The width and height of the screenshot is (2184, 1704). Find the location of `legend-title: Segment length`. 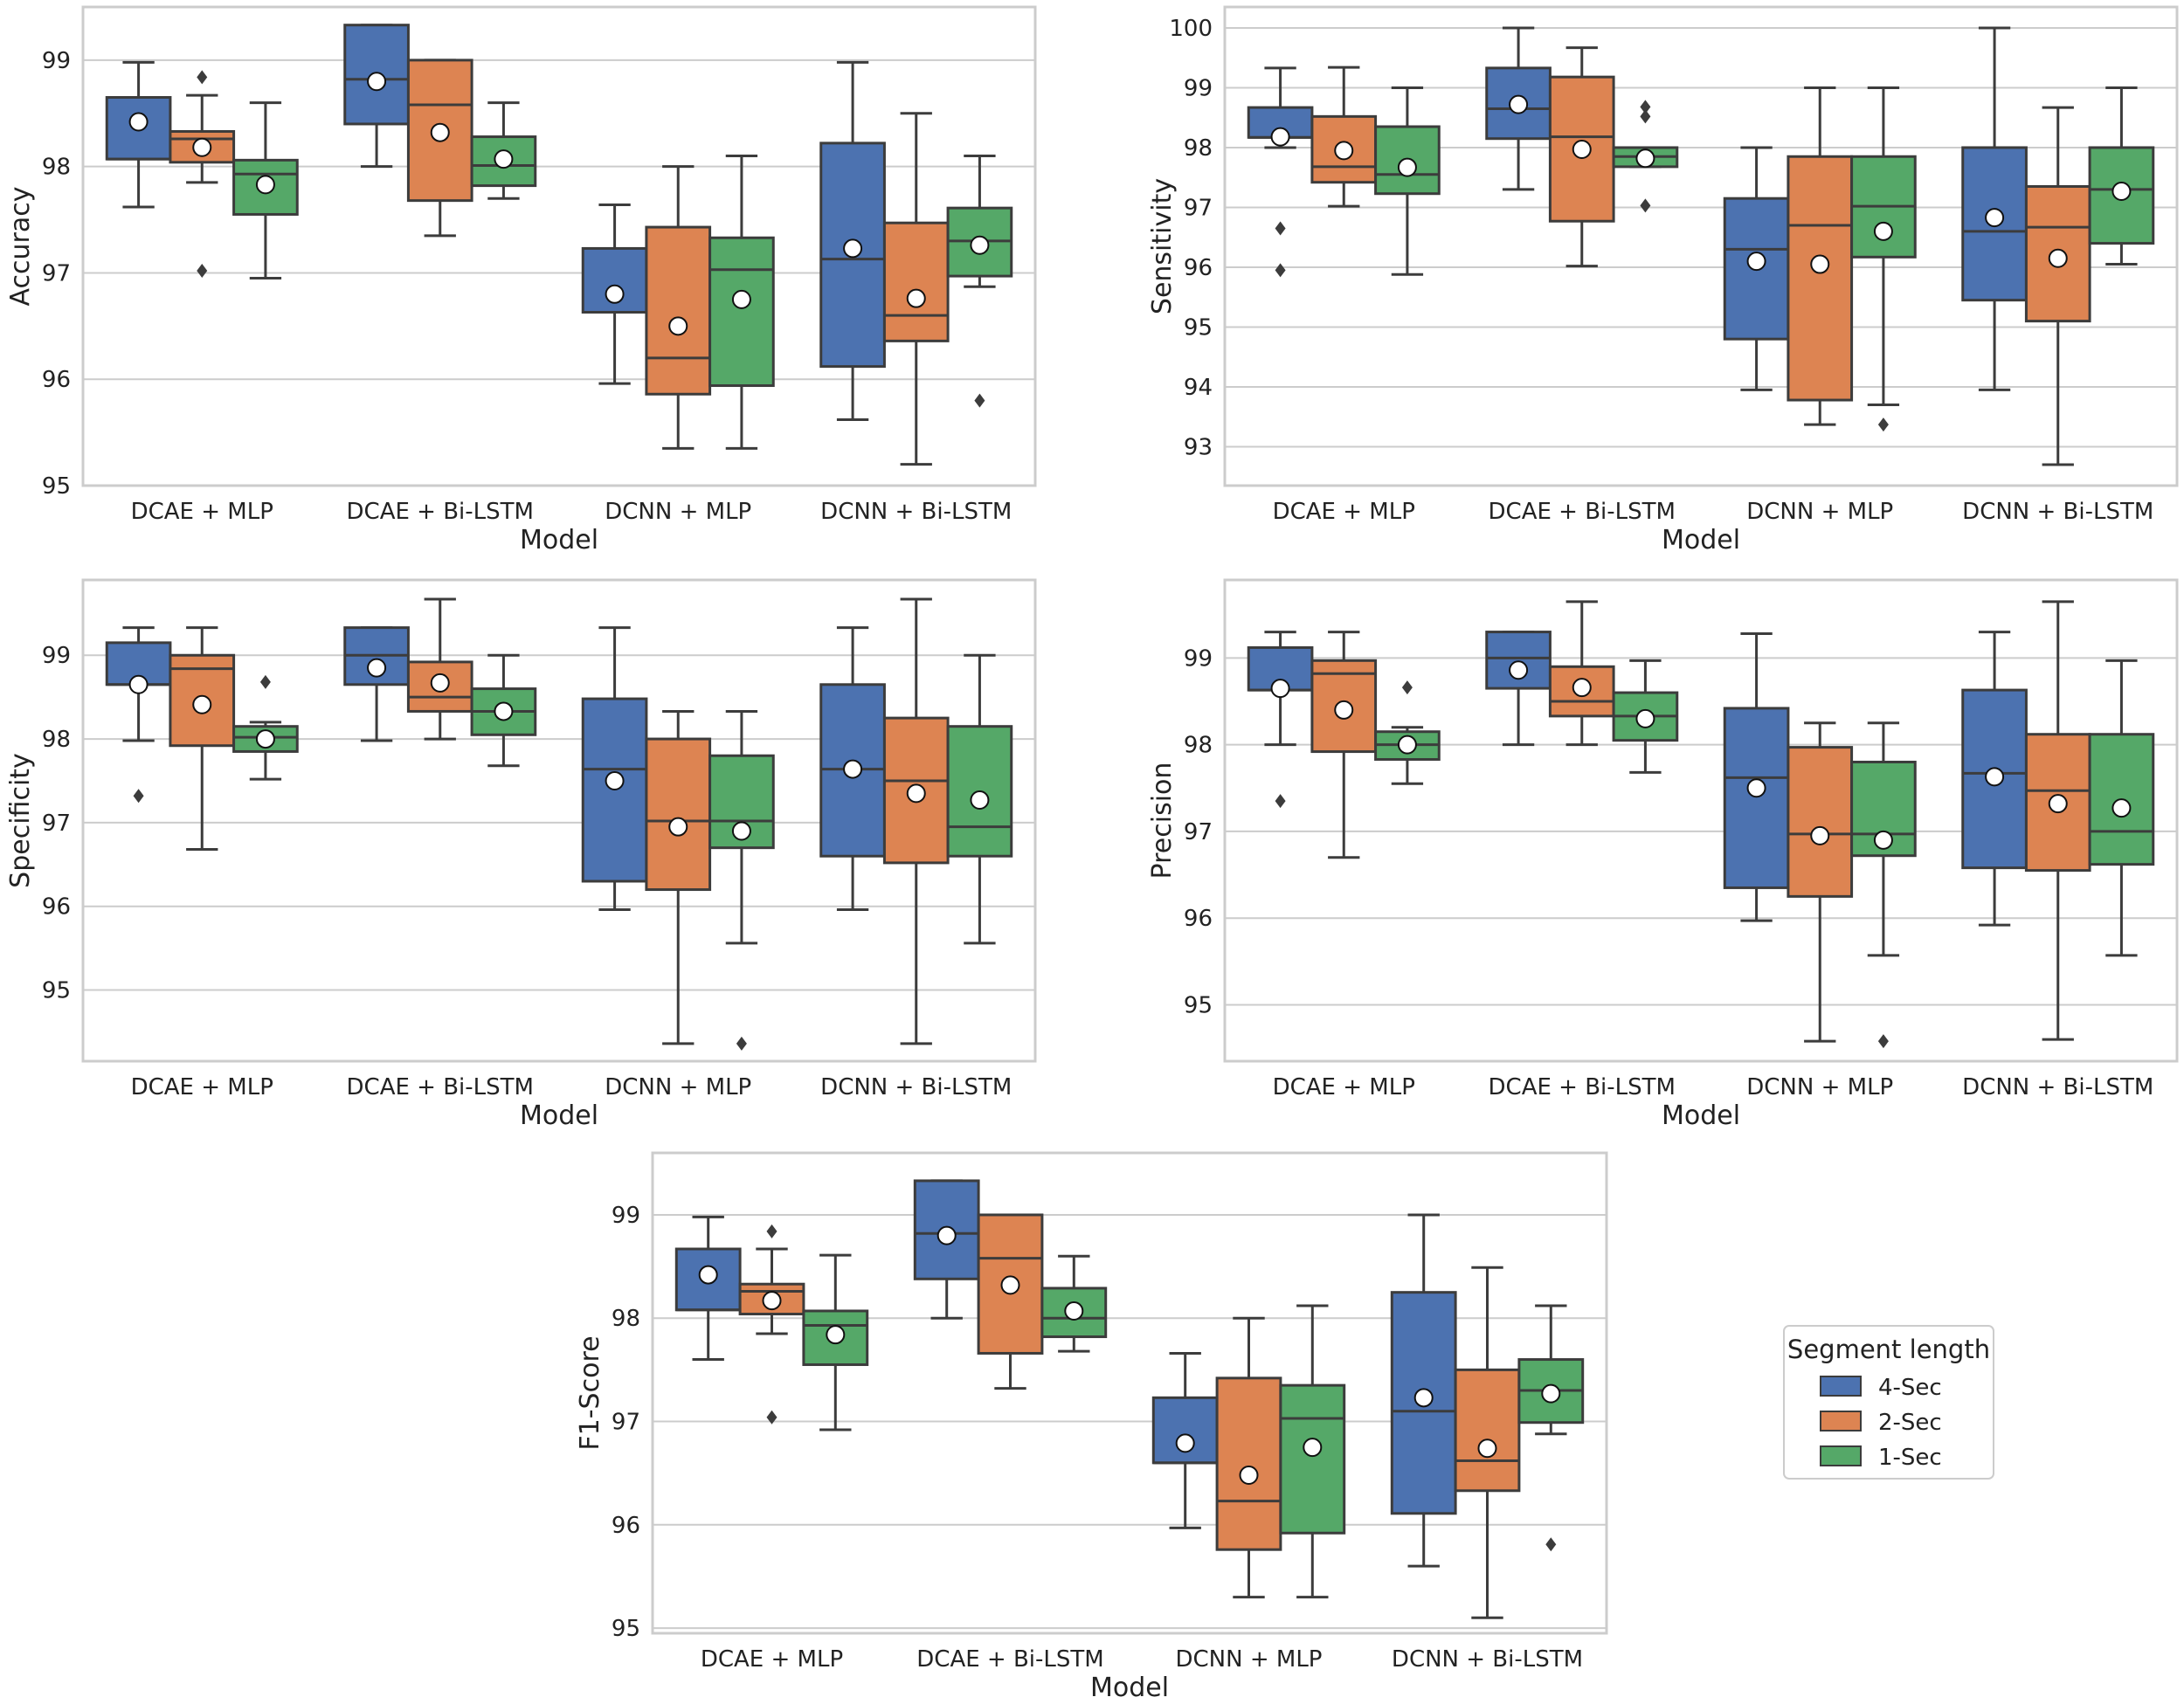

legend-title: Segment length is located at coordinates (1889, 1349).